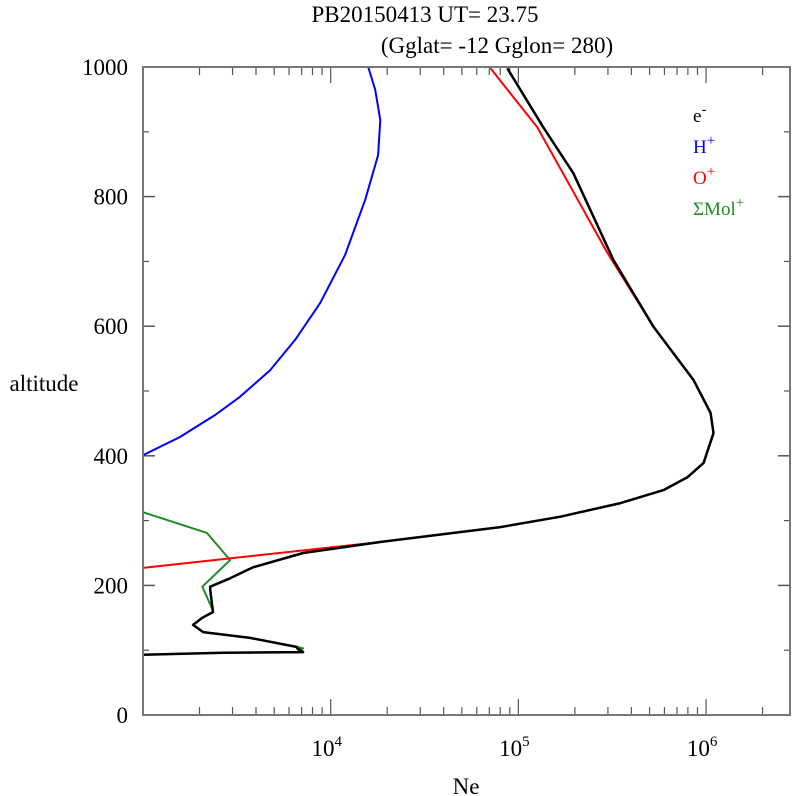  What do you see at coordinates (714, 742) in the screenshot?
I see `x-tick-exponent: 6` at bounding box center [714, 742].